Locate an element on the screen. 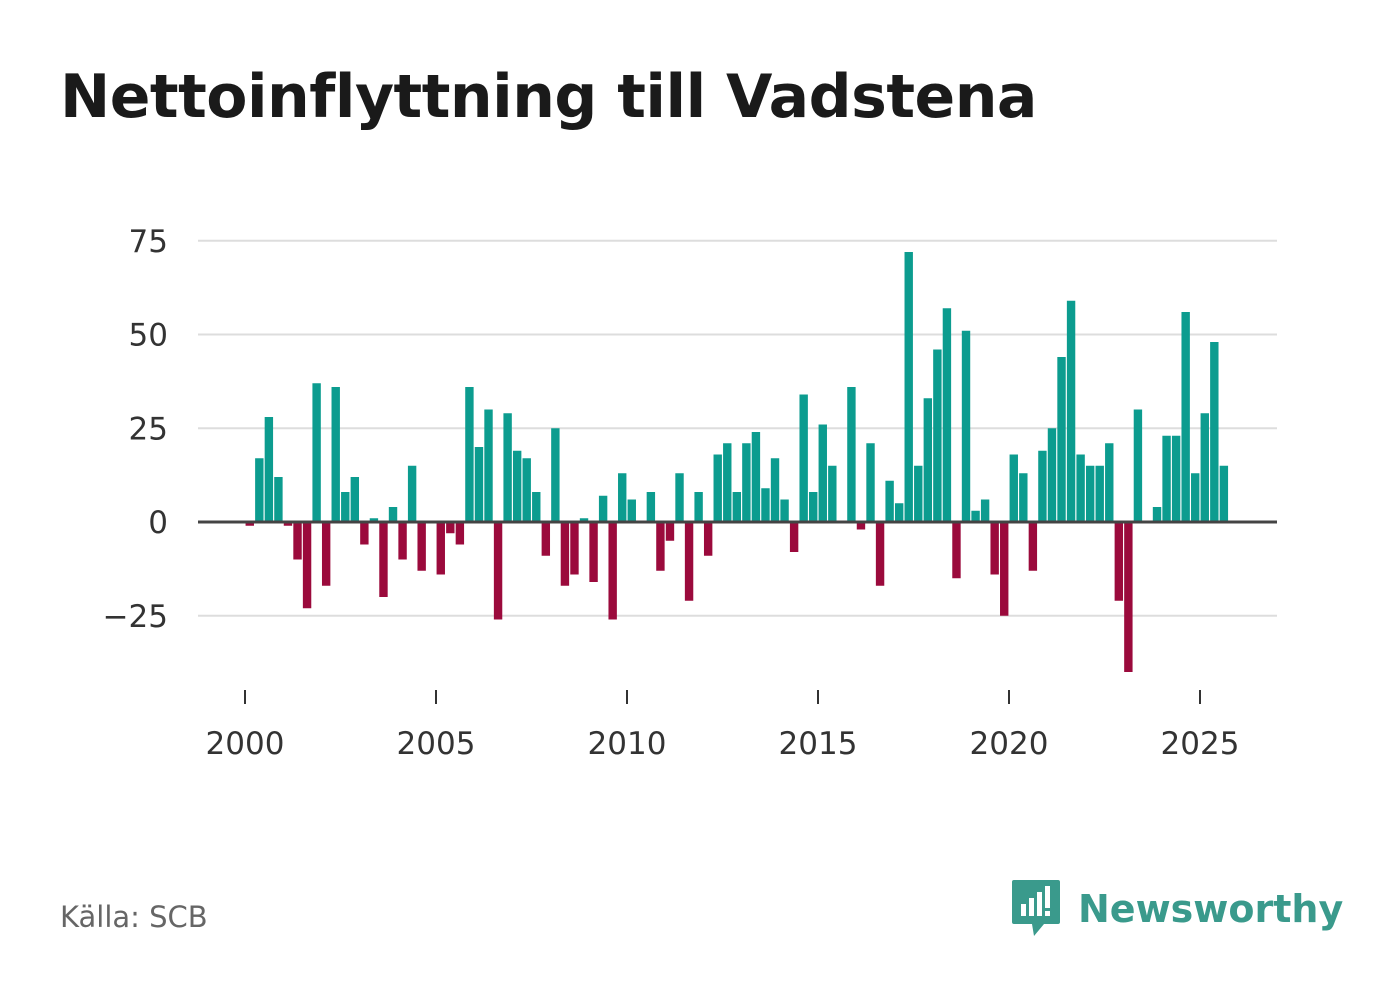  x-tick-label: 2015 is located at coordinates (818, 744).